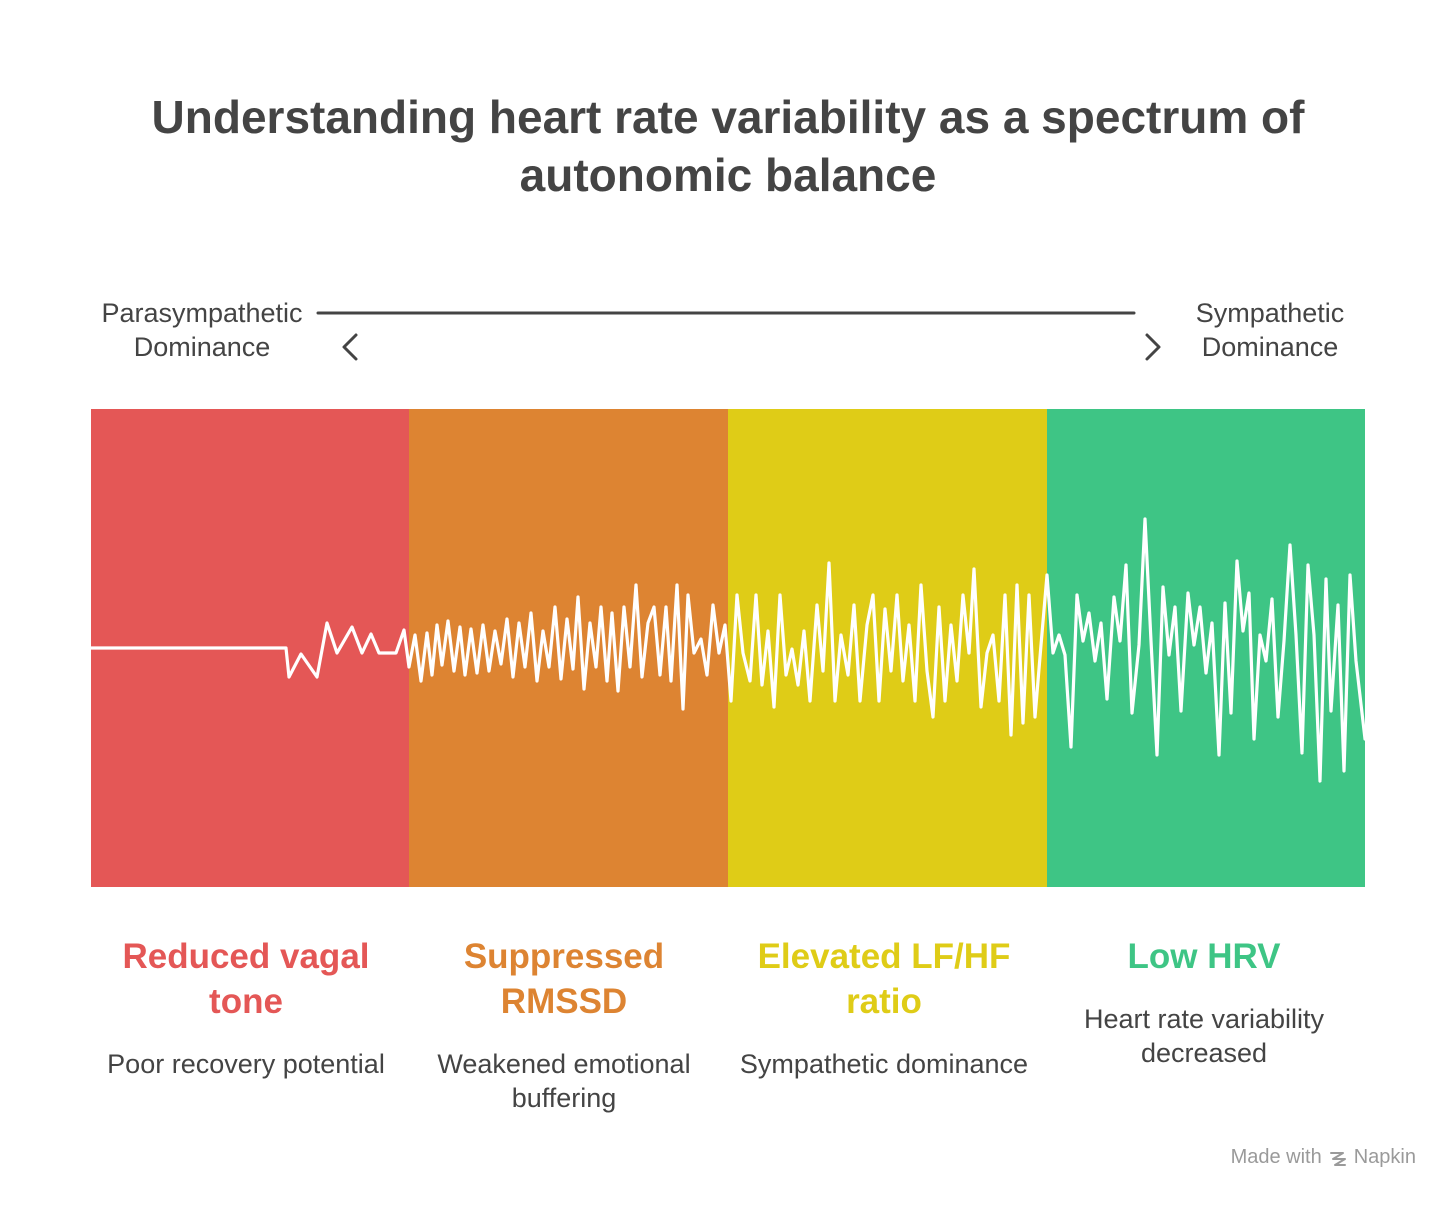 The image size is (1456, 1206). What do you see at coordinates (202, 347) in the screenshot?
I see `axis-left-label-line2: Dominance` at bounding box center [202, 347].